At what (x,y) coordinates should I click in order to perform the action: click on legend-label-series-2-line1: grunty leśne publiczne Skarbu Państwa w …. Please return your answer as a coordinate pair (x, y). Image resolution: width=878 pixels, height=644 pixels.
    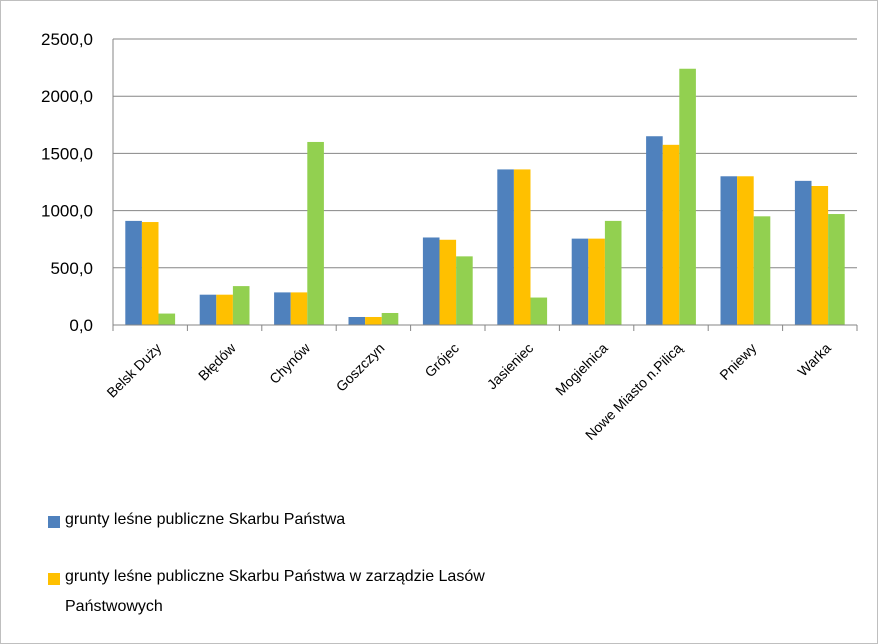
    Looking at the image, I should click on (275, 576).